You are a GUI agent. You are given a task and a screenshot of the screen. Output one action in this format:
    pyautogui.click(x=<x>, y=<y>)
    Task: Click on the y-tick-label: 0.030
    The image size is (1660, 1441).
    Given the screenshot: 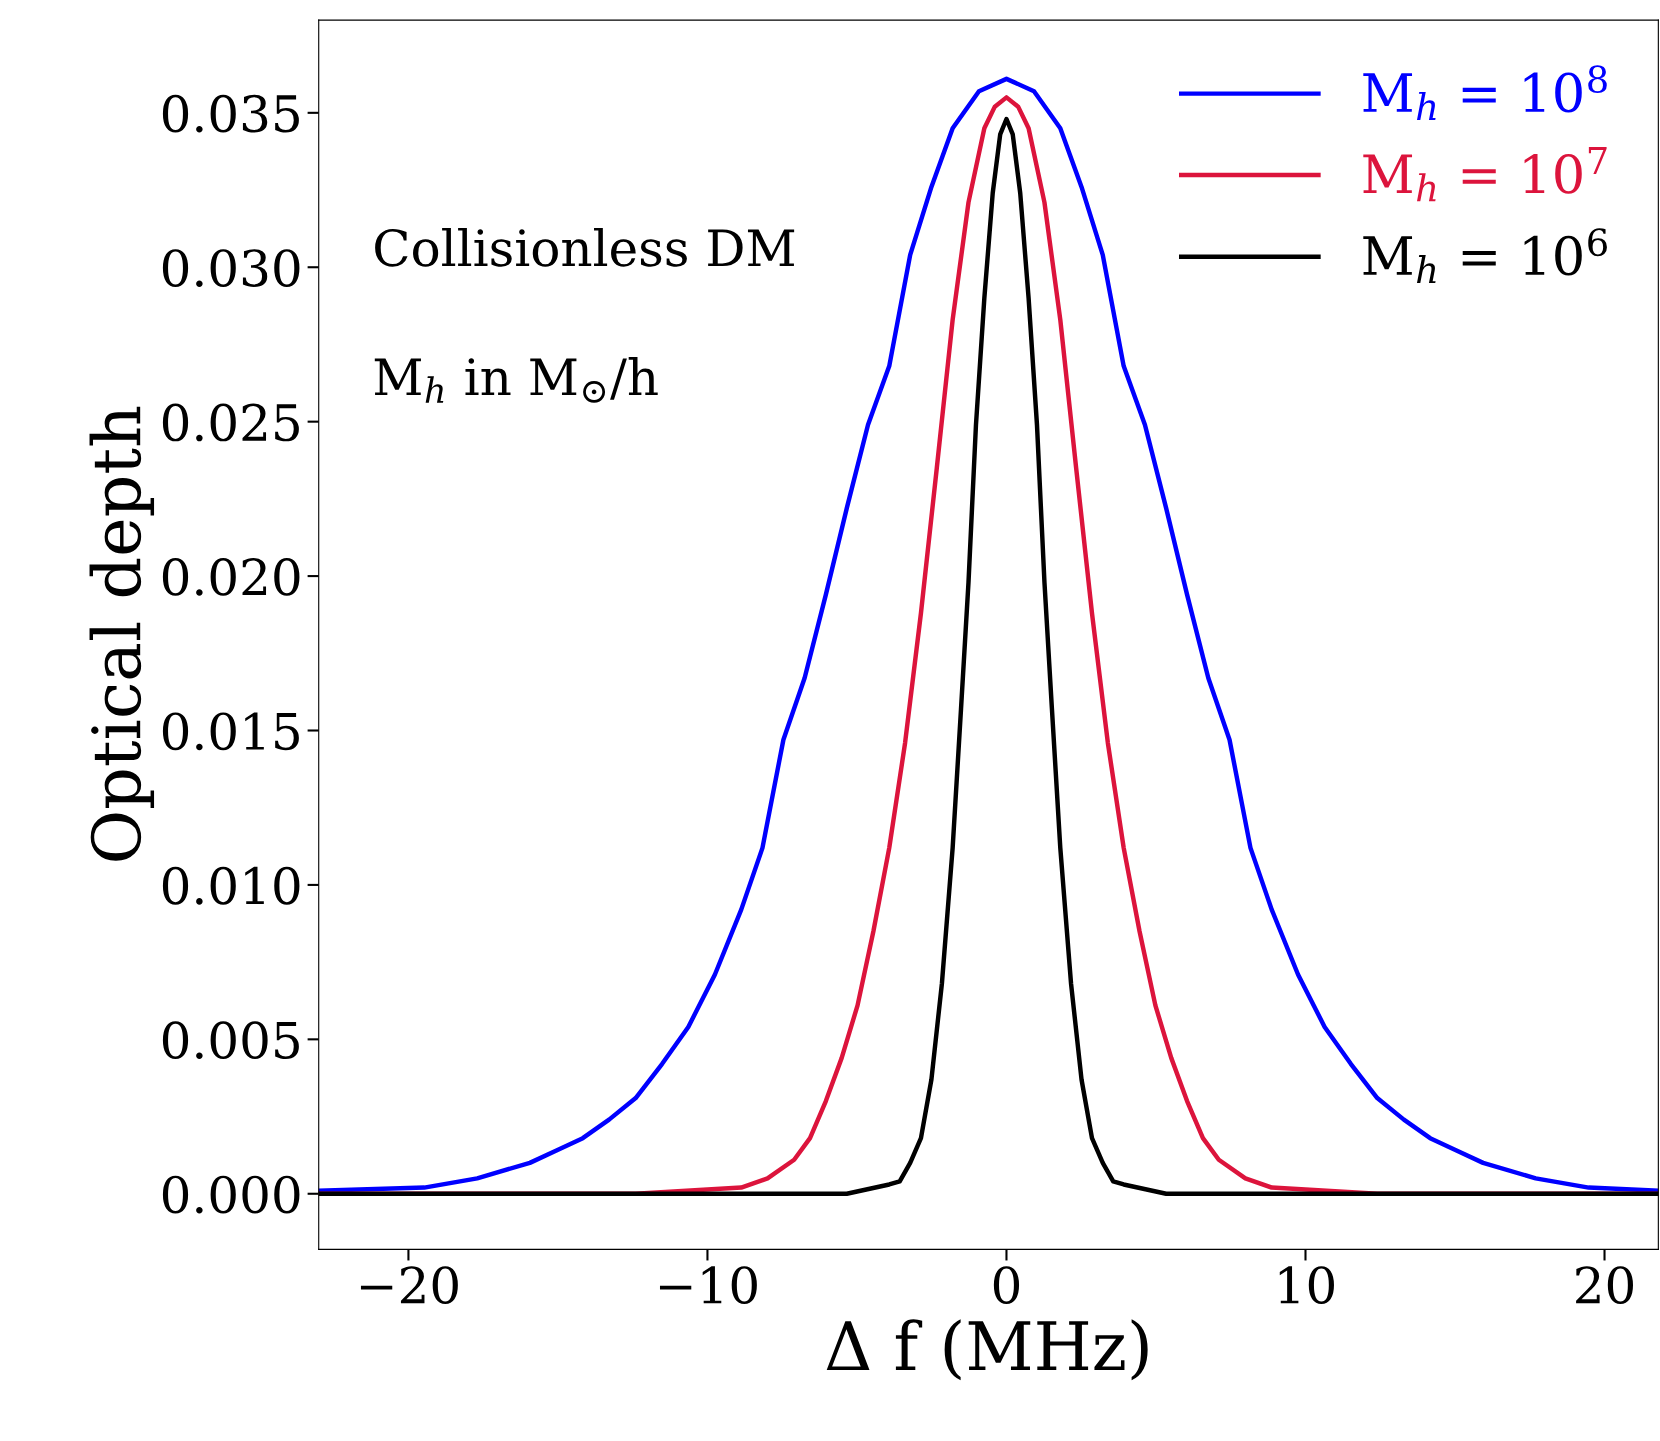 What is the action you would take?
    pyautogui.click(x=231, y=268)
    